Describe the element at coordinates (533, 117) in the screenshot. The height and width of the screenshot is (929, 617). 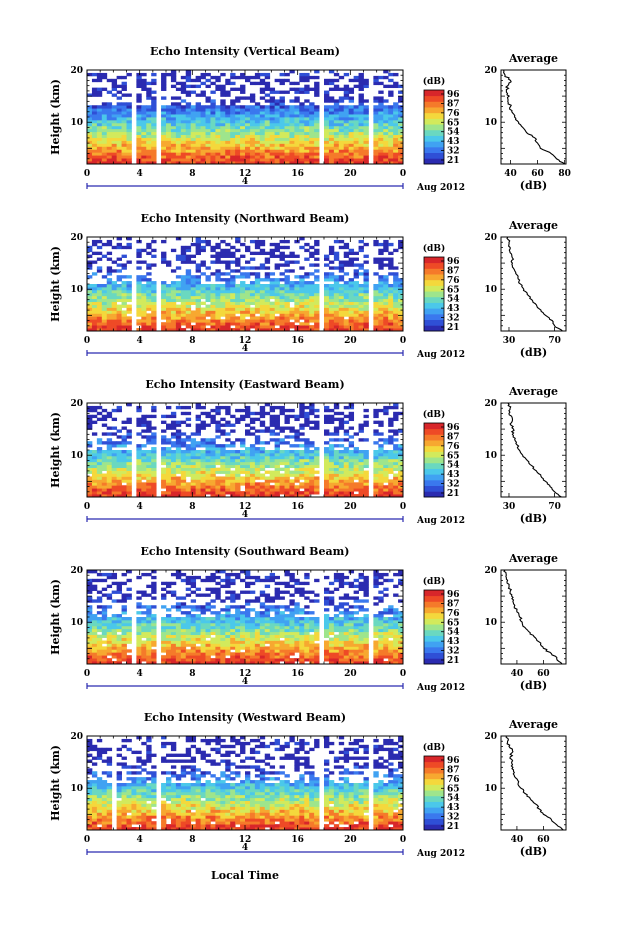
I see `average-frame` at that location.